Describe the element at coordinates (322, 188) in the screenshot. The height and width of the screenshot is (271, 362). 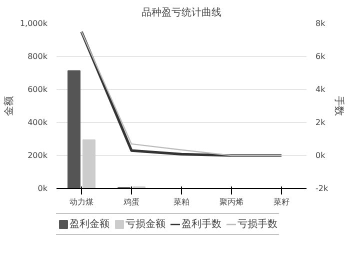
I see `y2-tick-label: -2k` at that location.